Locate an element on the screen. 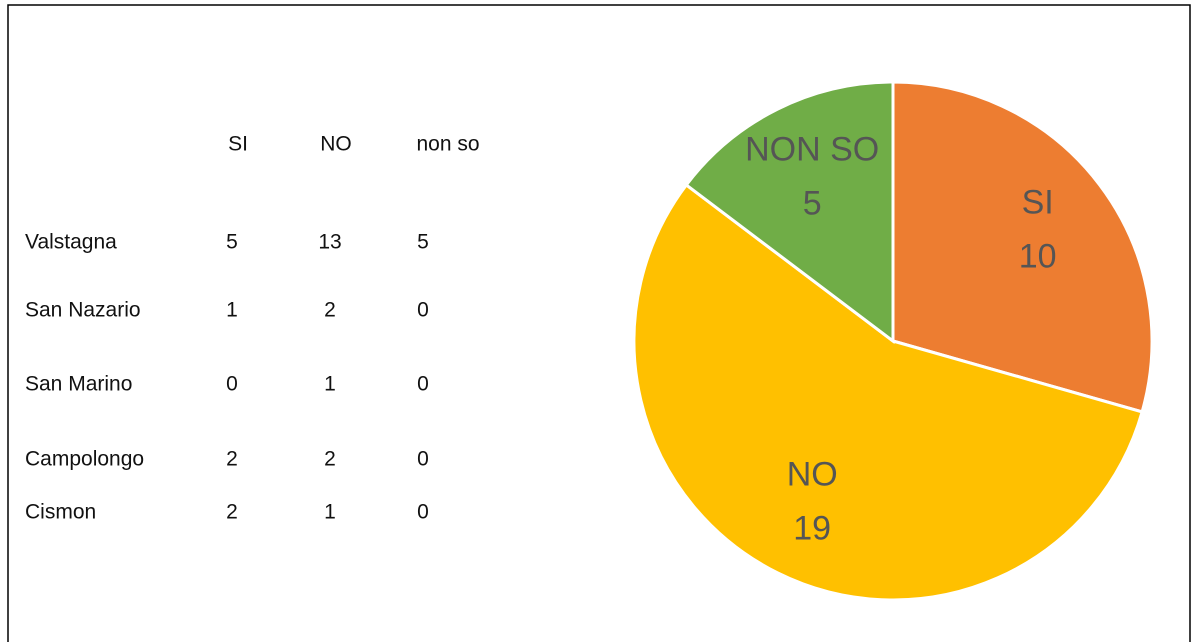 Image resolution: width=1197 pixels, height=642 pixels. row-name: San Marino is located at coordinates (78, 384).